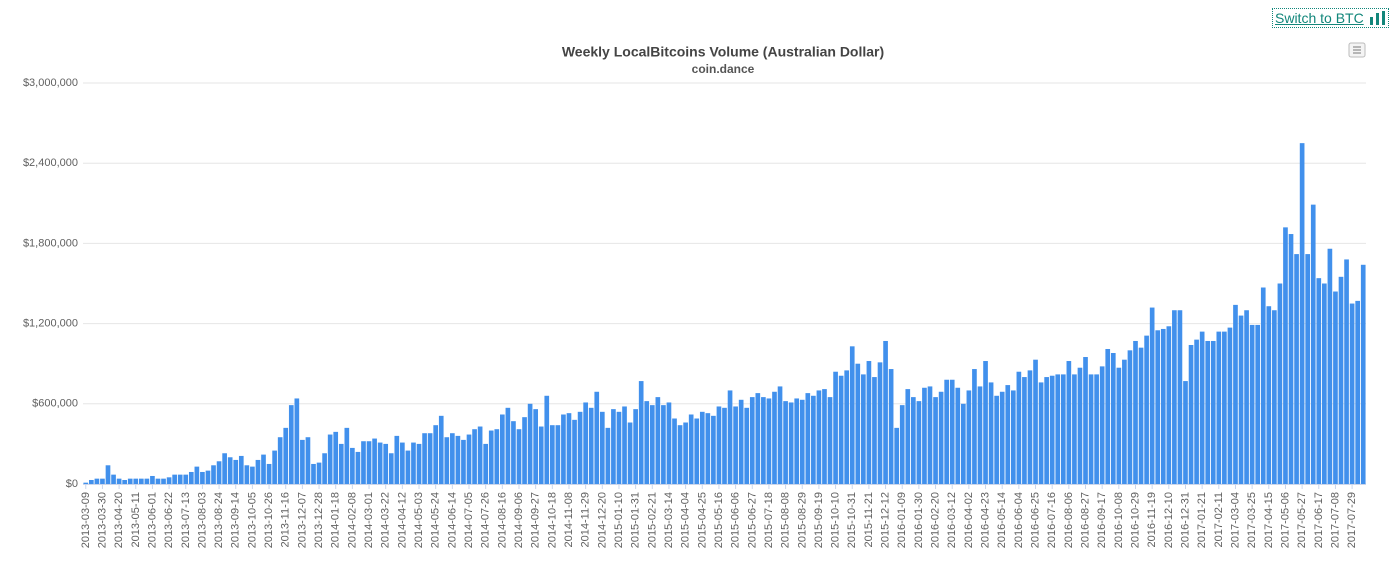 The height and width of the screenshot is (567, 1392). What do you see at coordinates (819, 520) in the screenshot?
I see `x-tick-label: 2015-09-19` at bounding box center [819, 520].